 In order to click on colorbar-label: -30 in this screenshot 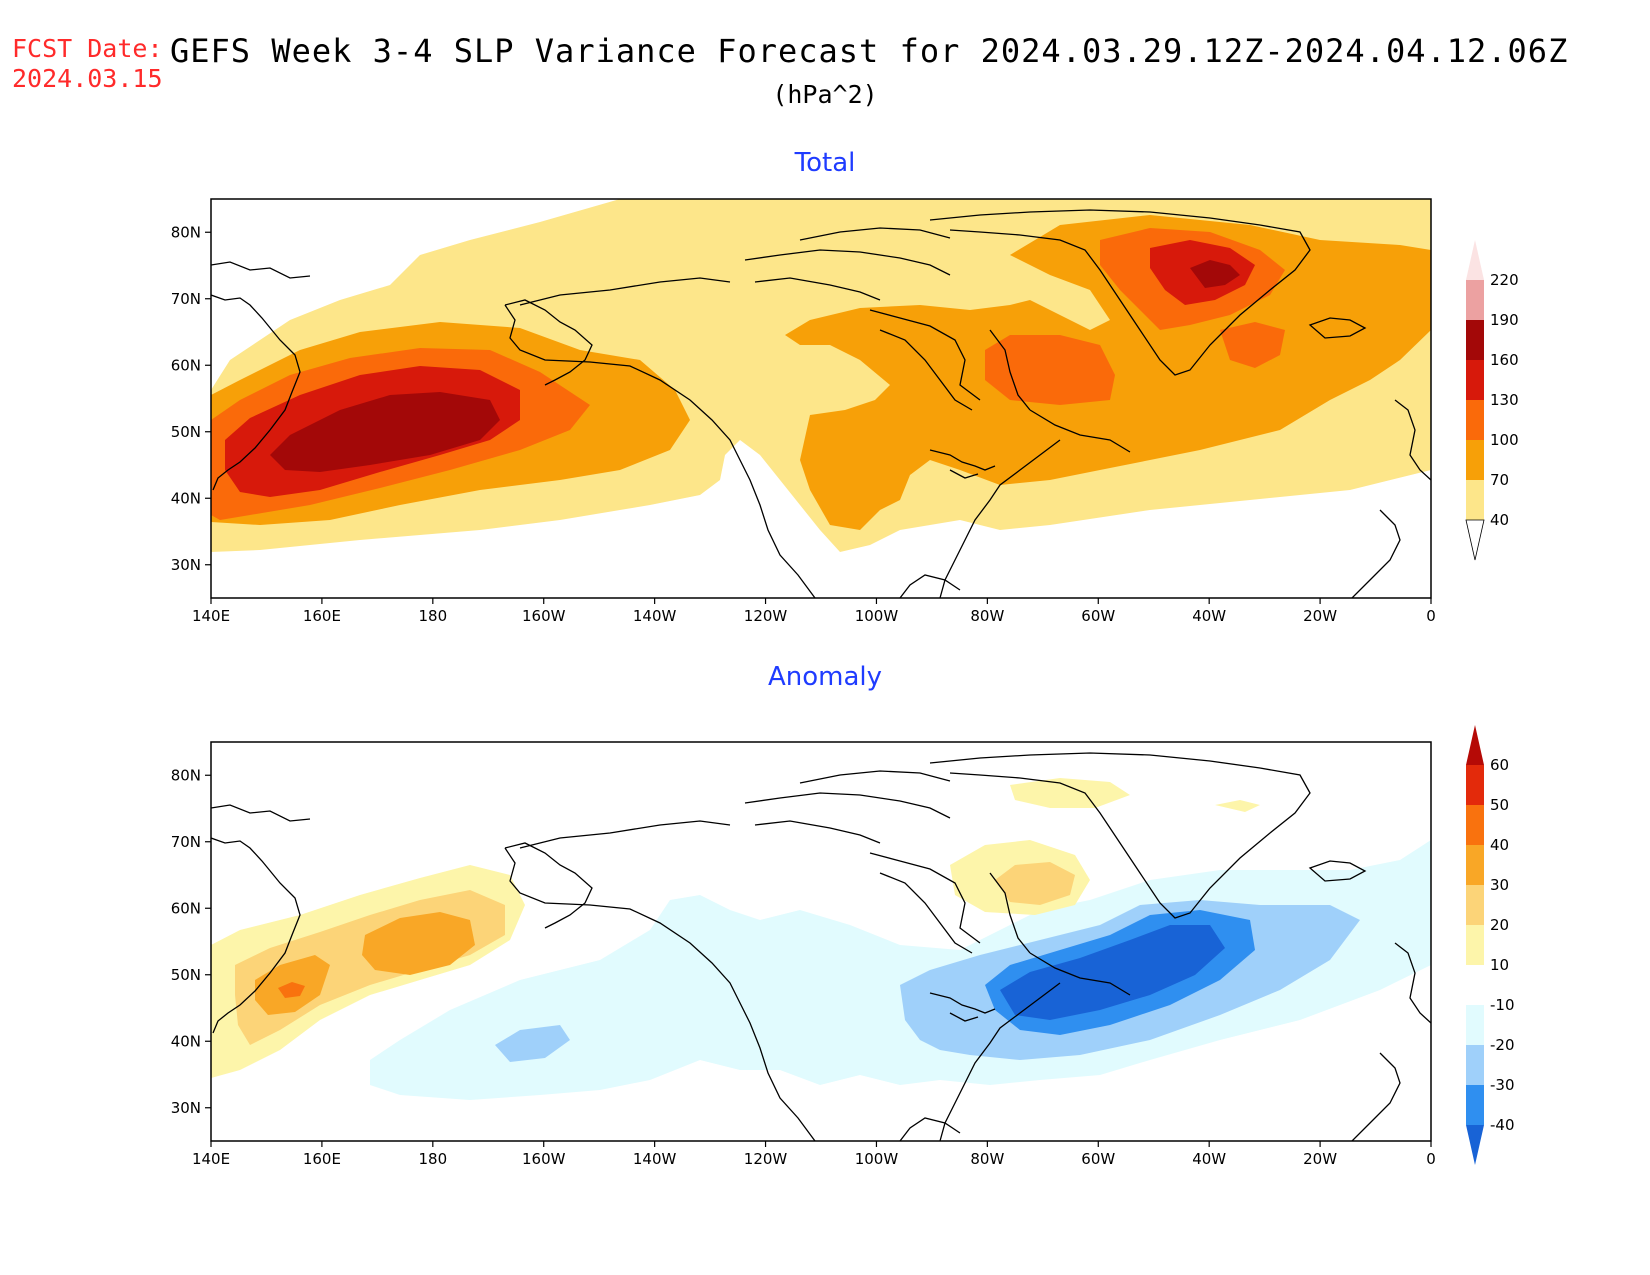, I will do `click(1502, 1085)`.